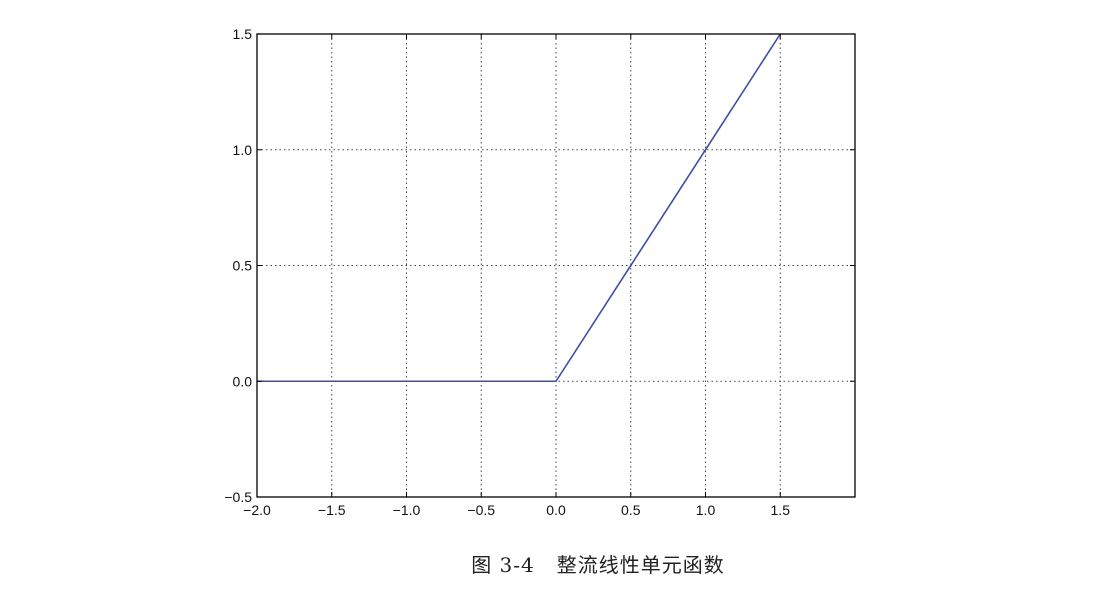 This screenshot has width=1120, height=616. What do you see at coordinates (332, 510) in the screenshot?
I see `x-tick-label: −1.5` at bounding box center [332, 510].